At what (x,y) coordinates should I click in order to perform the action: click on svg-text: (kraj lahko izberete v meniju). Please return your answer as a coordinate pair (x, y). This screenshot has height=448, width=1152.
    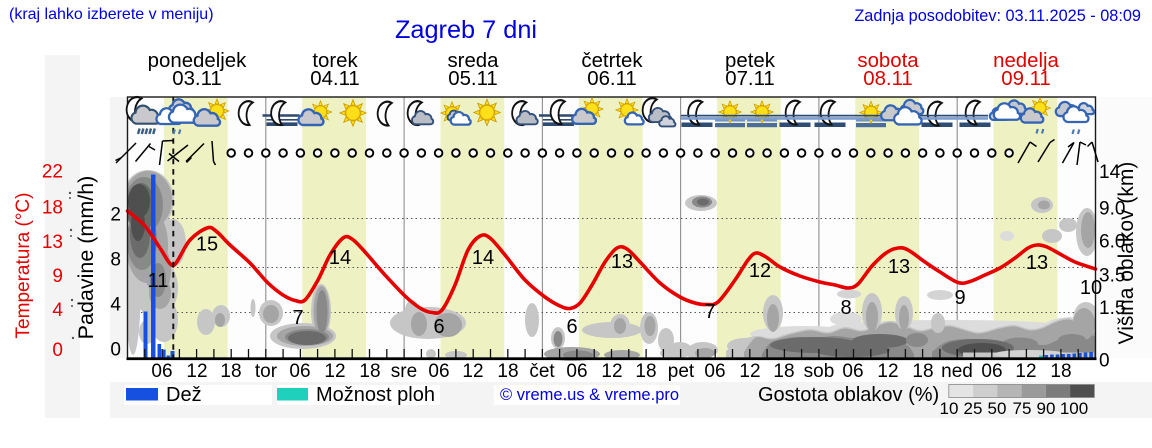
    Looking at the image, I should click on (111, 14).